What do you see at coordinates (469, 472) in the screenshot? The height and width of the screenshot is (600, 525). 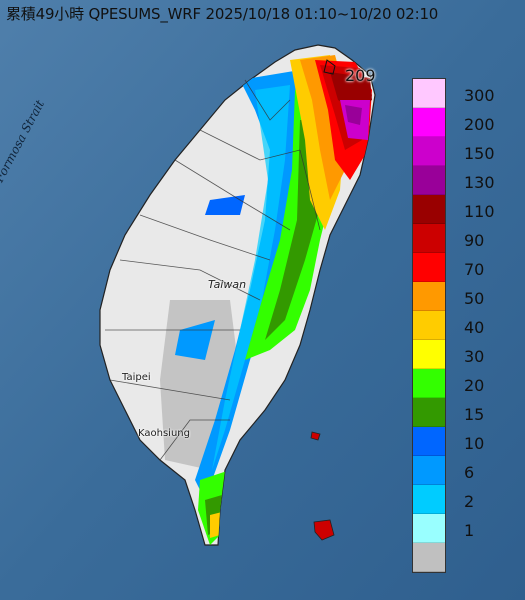 I see `legend-value: 6` at bounding box center [469, 472].